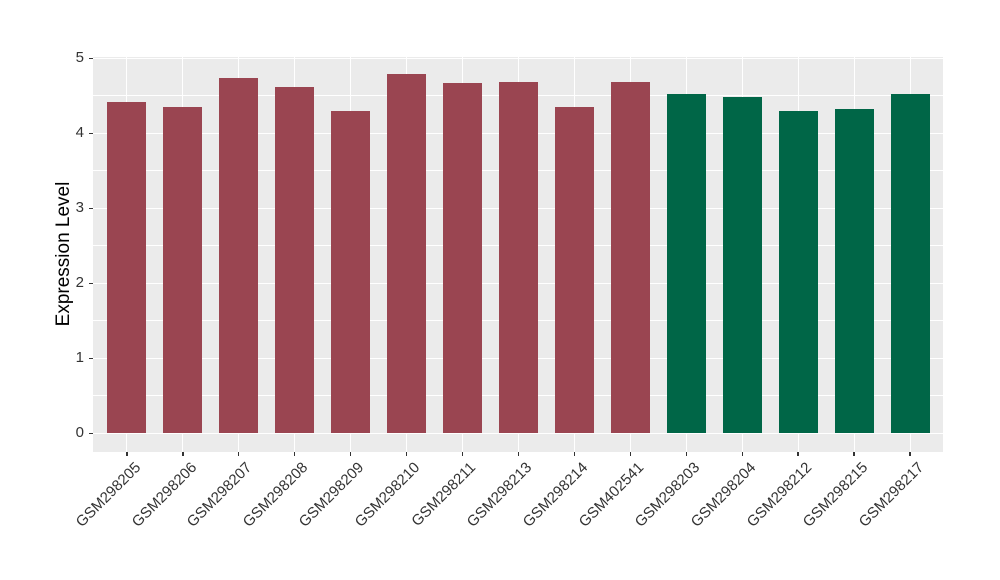 The width and height of the screenshot is (1000, 580). I want to click on y-tick-label: 2, so click(79, 283).